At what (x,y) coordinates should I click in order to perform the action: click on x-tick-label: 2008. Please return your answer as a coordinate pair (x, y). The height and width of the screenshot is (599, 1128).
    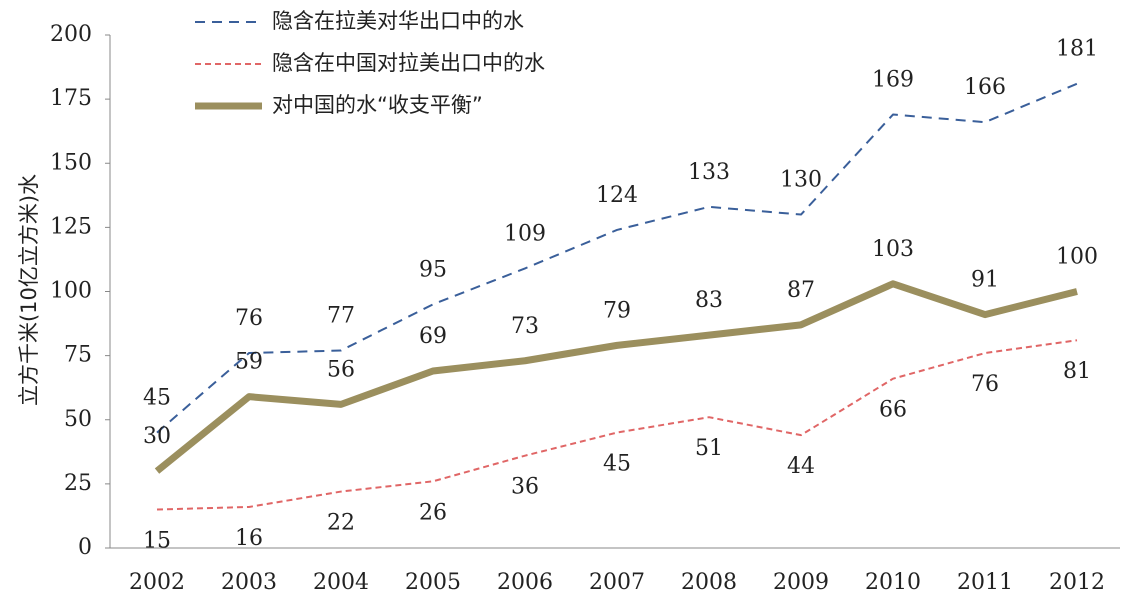
    Looking at the image, I should click on (709, 582).